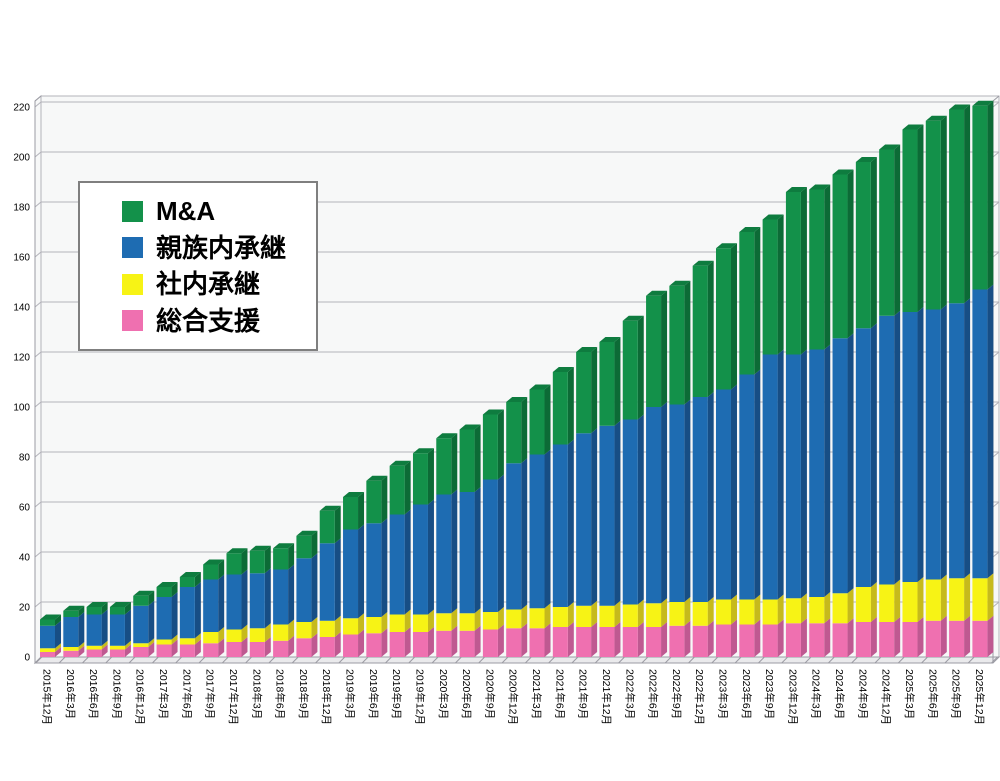 The width and height of the screenshot is (1000, 781). What do you see at coordinates (70, 694) in the screenshot?
I see `x-axis-label: 2016年3月` at bounding box center [70, 694].